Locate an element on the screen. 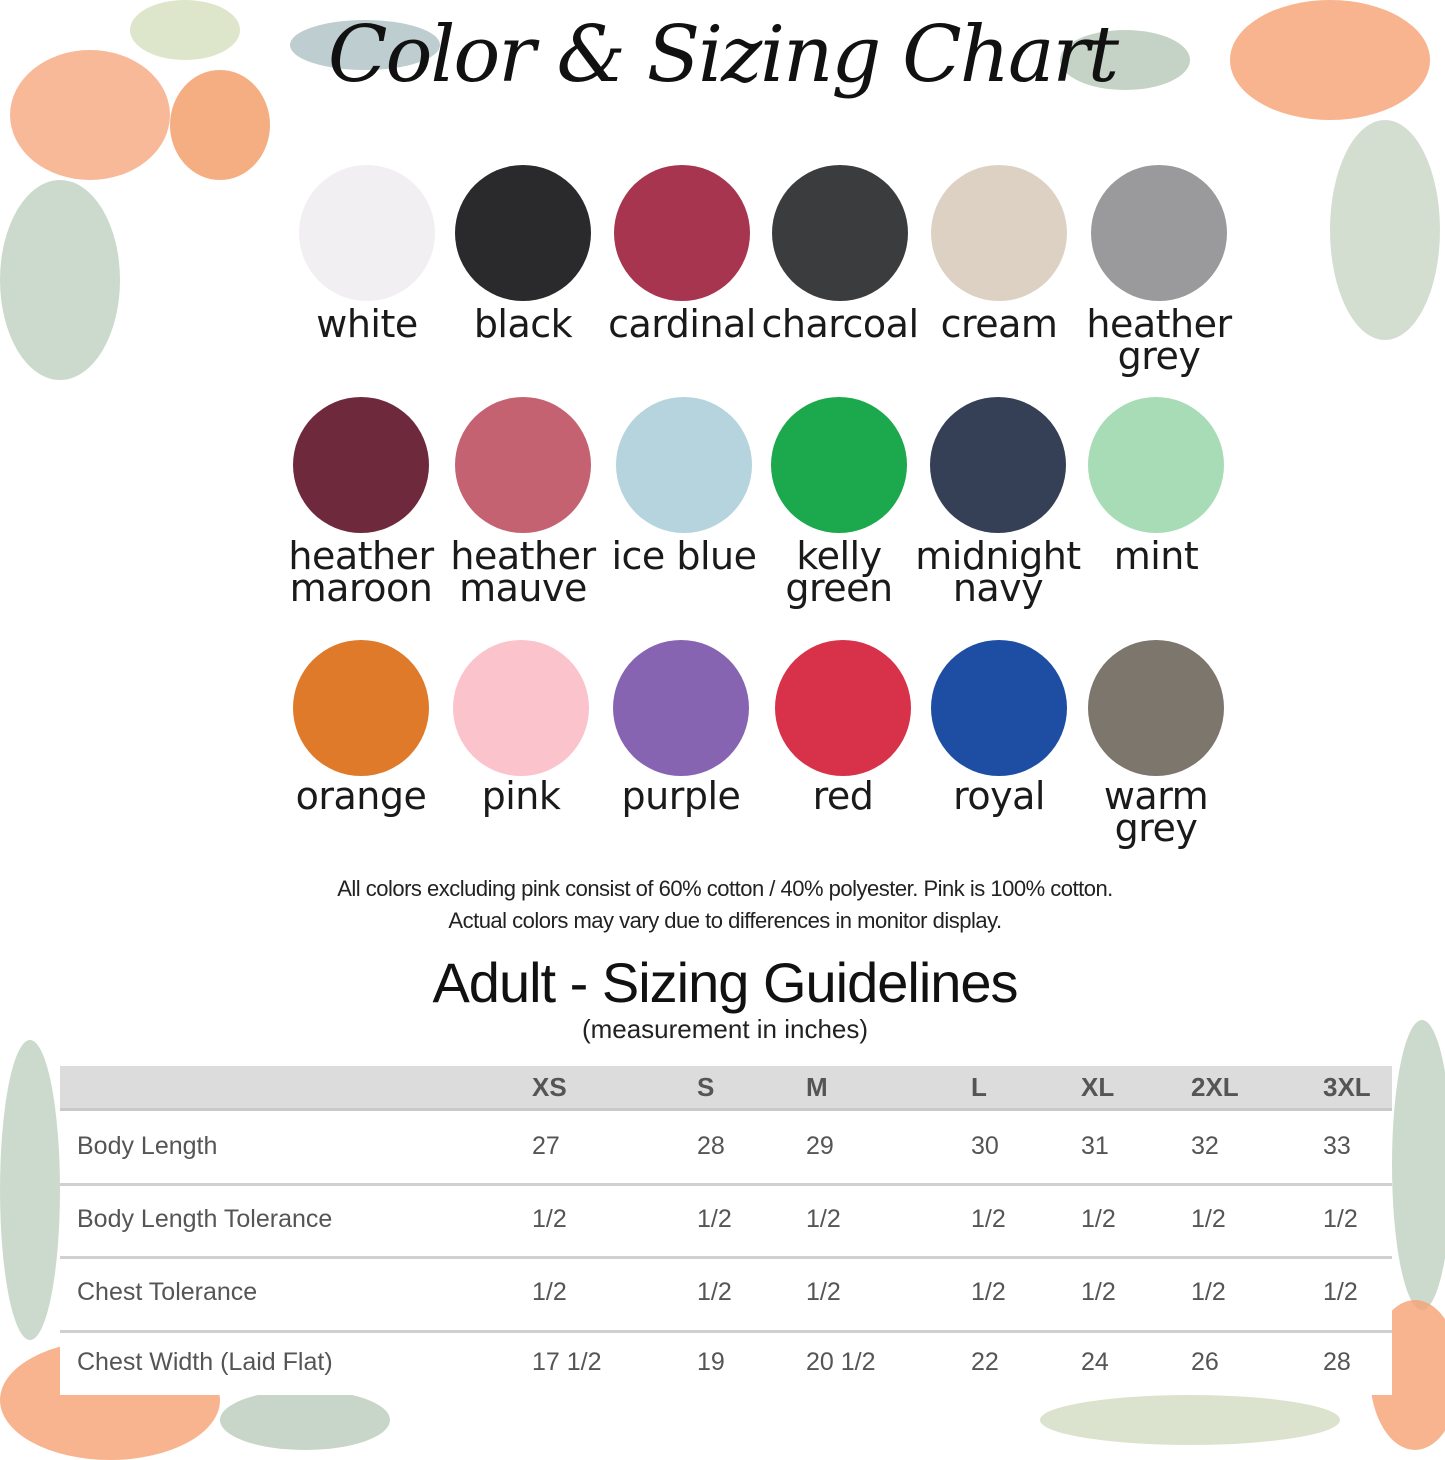  color-label: orange is located at coordinates (361, 796).